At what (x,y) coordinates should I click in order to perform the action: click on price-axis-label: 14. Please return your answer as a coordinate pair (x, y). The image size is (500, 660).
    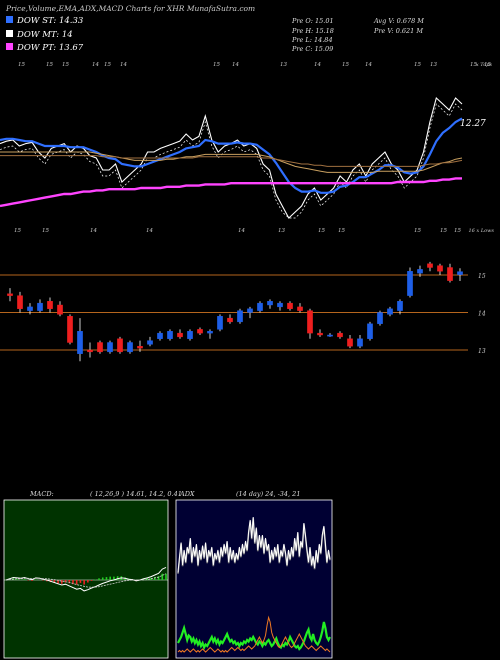
    Looking at the image, I should click on (482, 314).